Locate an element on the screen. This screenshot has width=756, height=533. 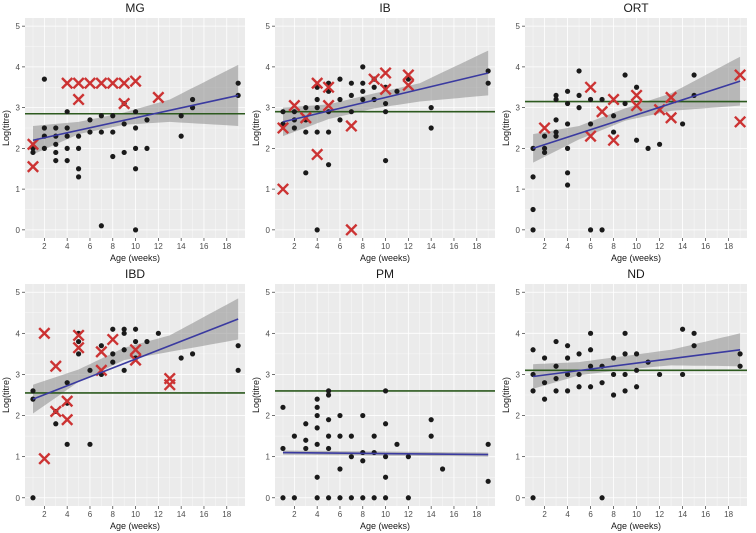
x-tick-label: 4 is located at coordinates (67, 246).